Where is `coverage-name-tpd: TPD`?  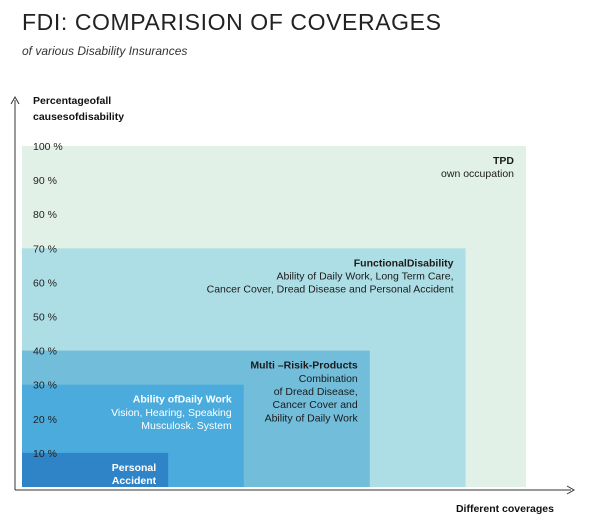
coverage-name-tpd: TPD is located at coordinates (503, 161).